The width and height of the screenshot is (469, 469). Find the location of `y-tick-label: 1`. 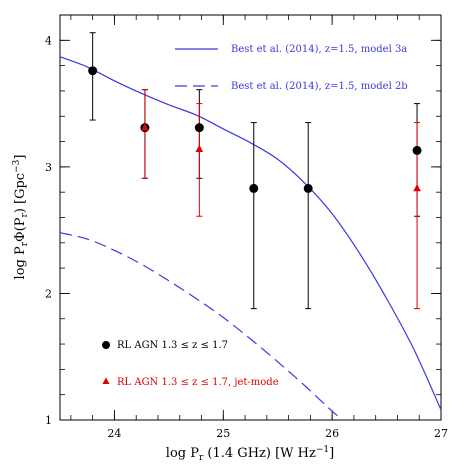

y-tick-label: 1 is located at coordinates (48, 420).